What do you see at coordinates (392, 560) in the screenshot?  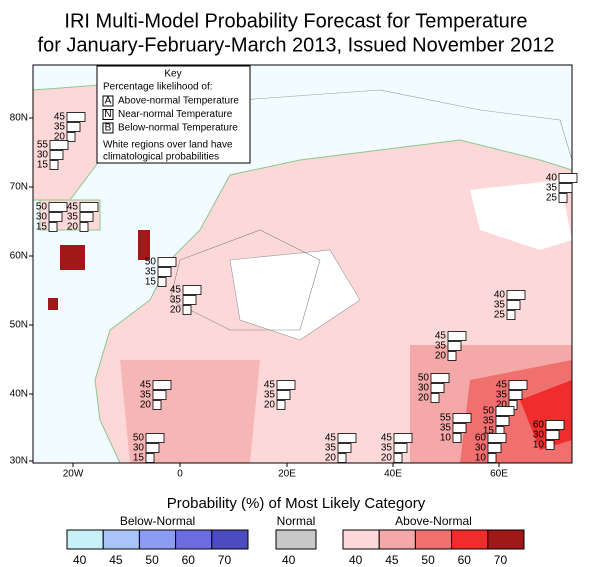 I see `legend-tick-label: 45` at bounding box center [392, 560].